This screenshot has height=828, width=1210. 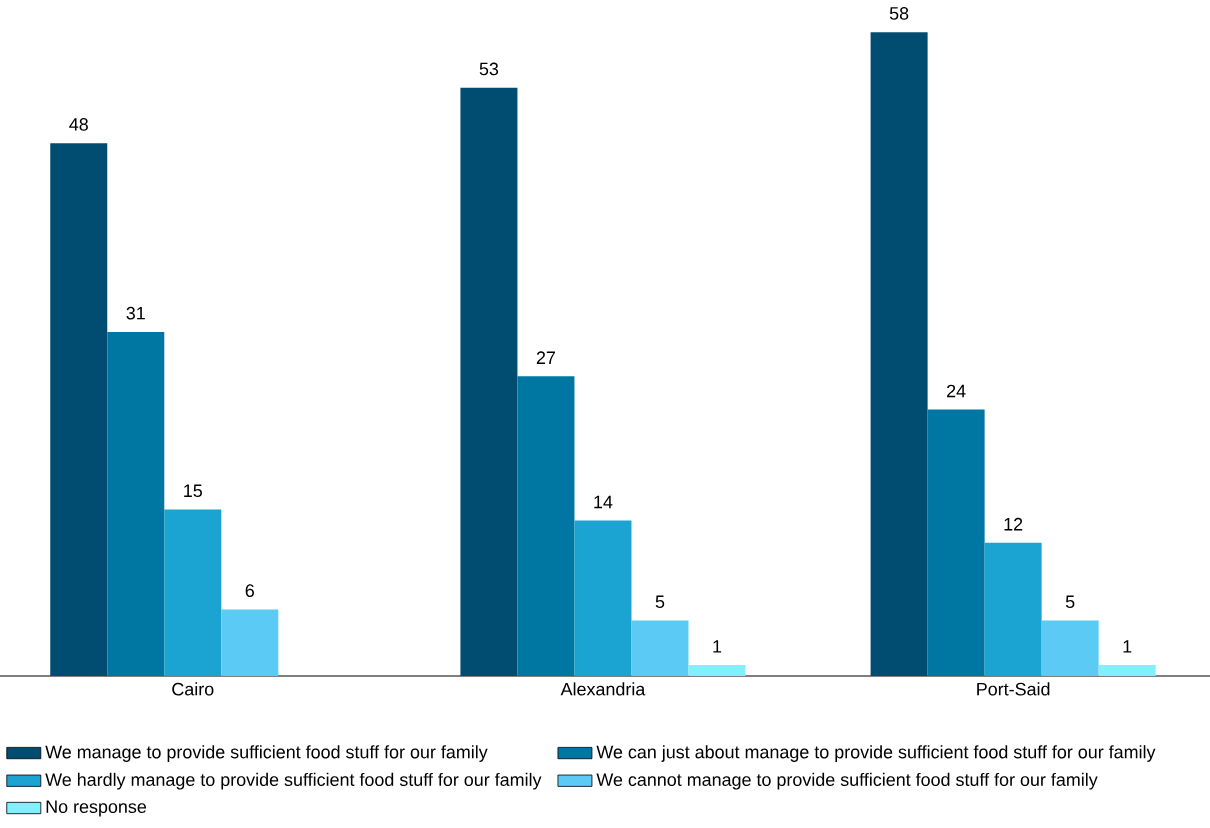 I want to click on data-label: 6, so click(x=249, y=591).